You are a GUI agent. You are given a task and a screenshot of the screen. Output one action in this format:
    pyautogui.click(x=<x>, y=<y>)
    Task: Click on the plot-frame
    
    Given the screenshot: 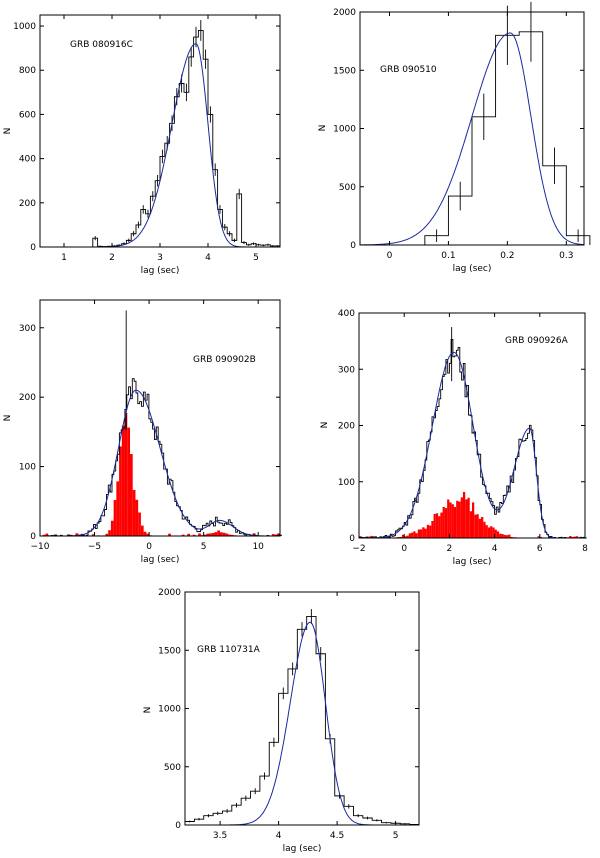 What is the action you would take?
    pyautogui.click(x=160, y=418)
    